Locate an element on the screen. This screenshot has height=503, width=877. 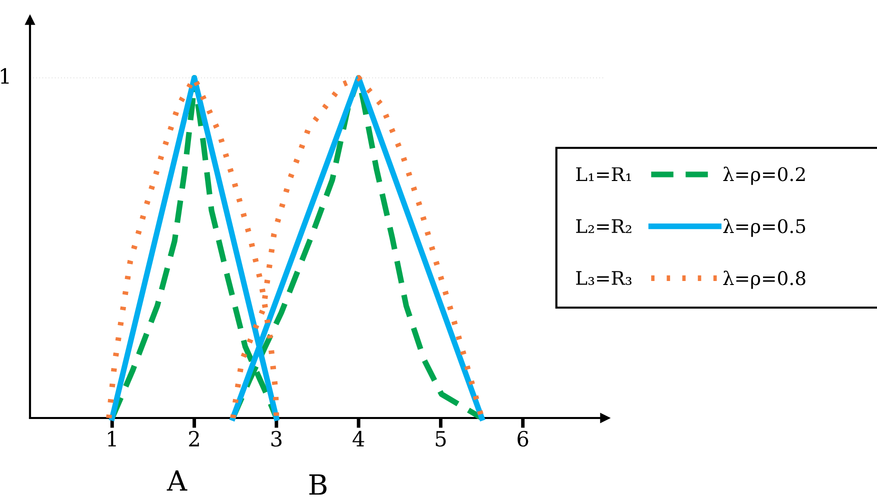
x-tick-label: 5 is located at coordinates (441, 439).